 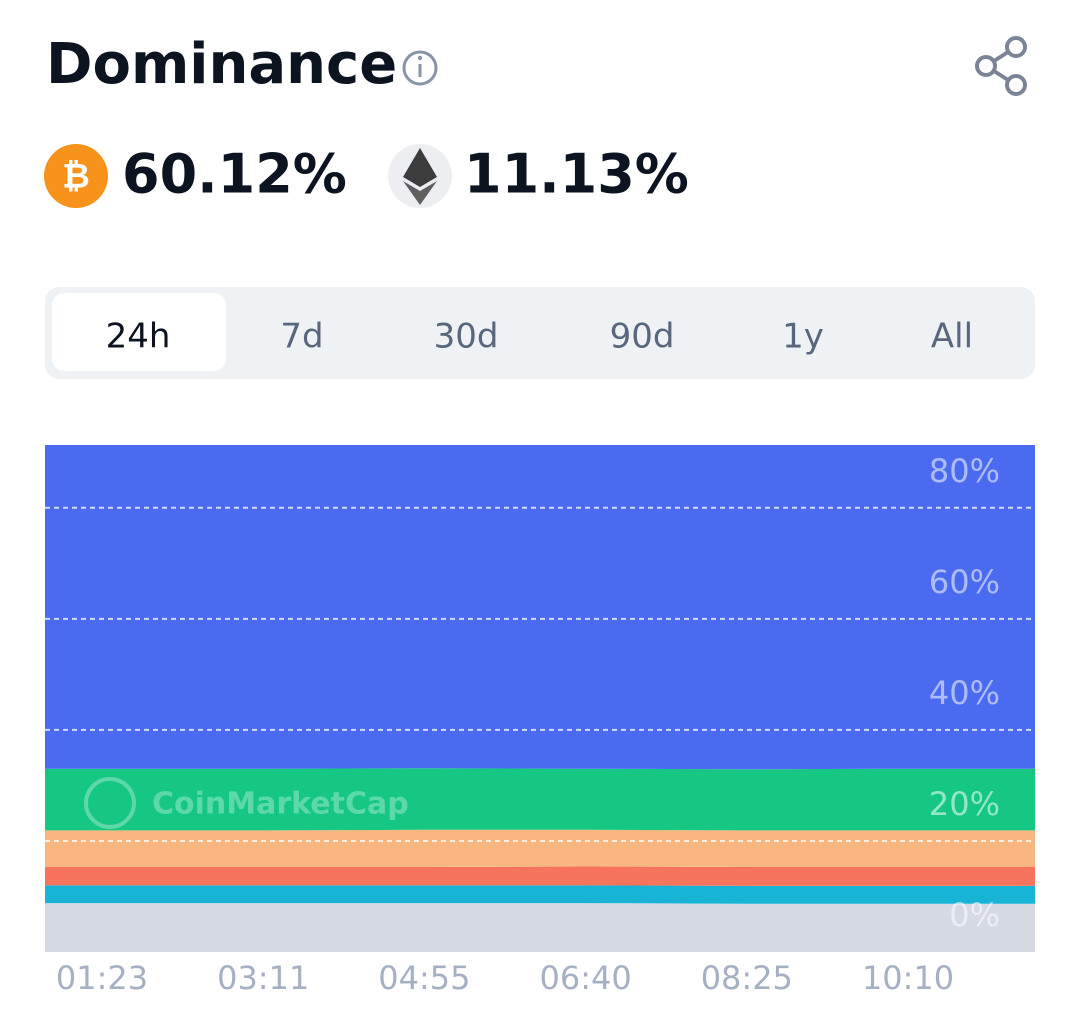 What do you see at coordinates (1001, 66) in the screenshot?
I see `share-icon` at bounding box center [1001, 66].